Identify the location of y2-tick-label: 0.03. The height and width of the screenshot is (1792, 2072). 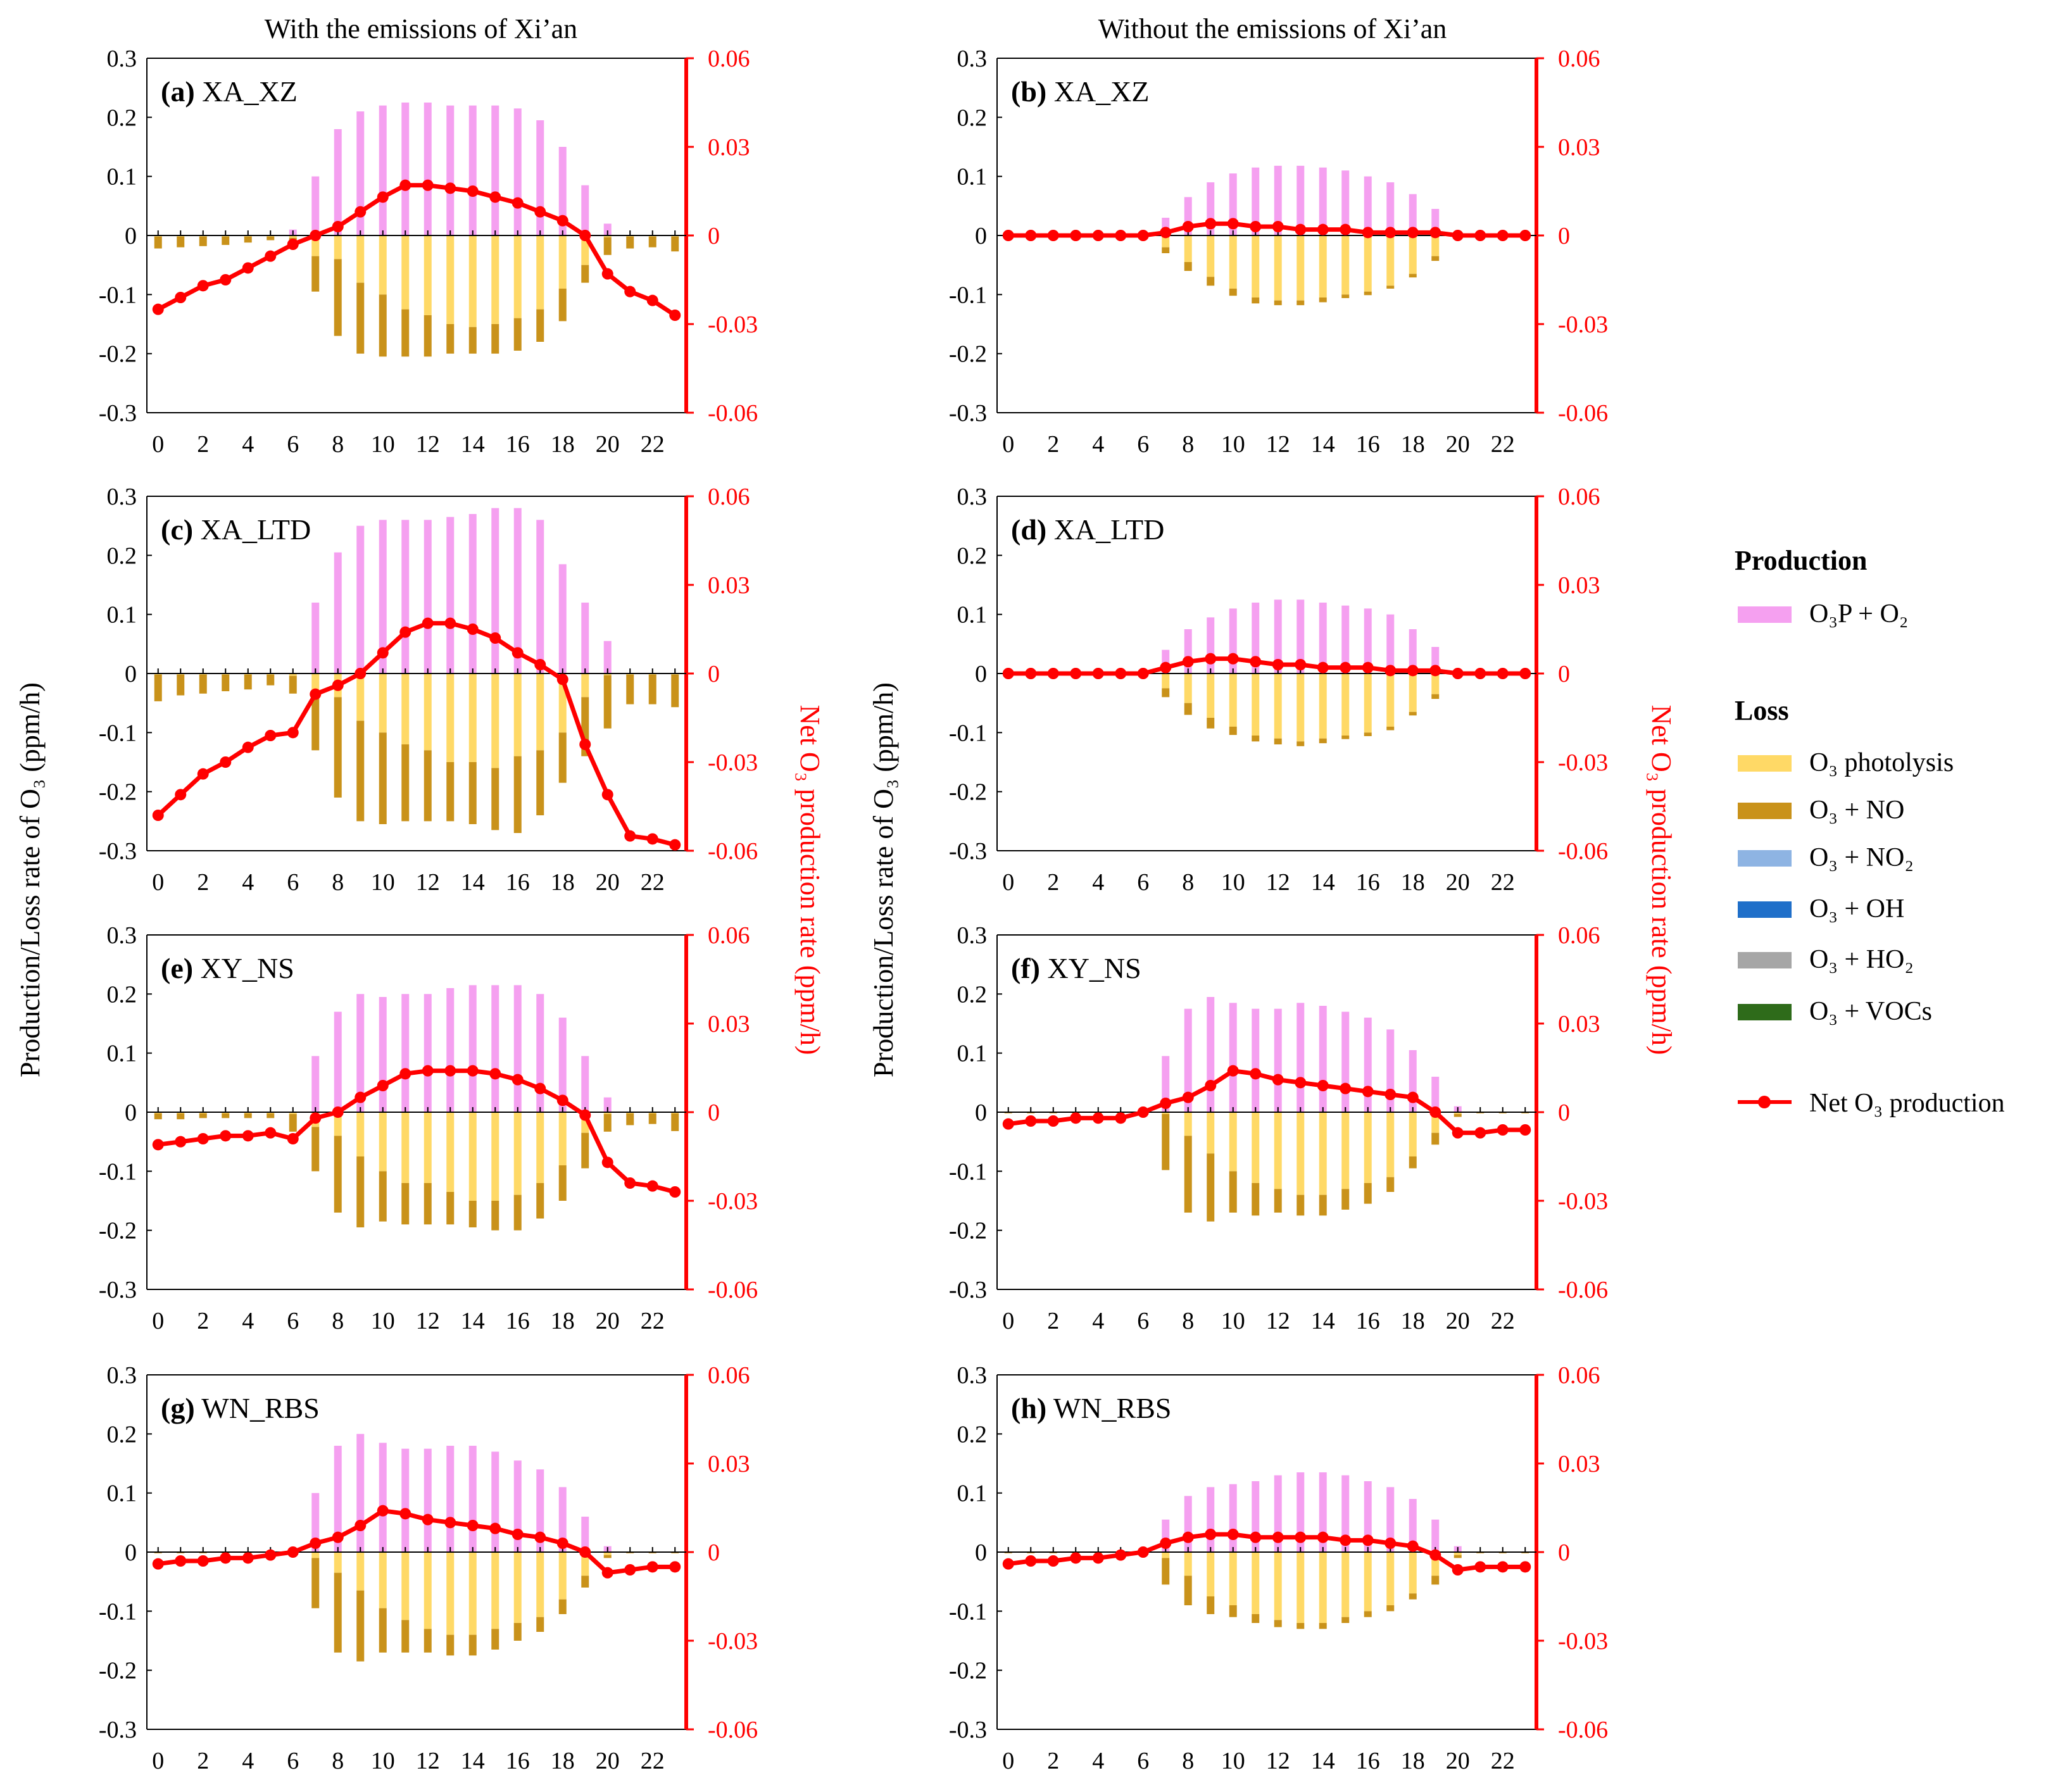
(1579, 148).